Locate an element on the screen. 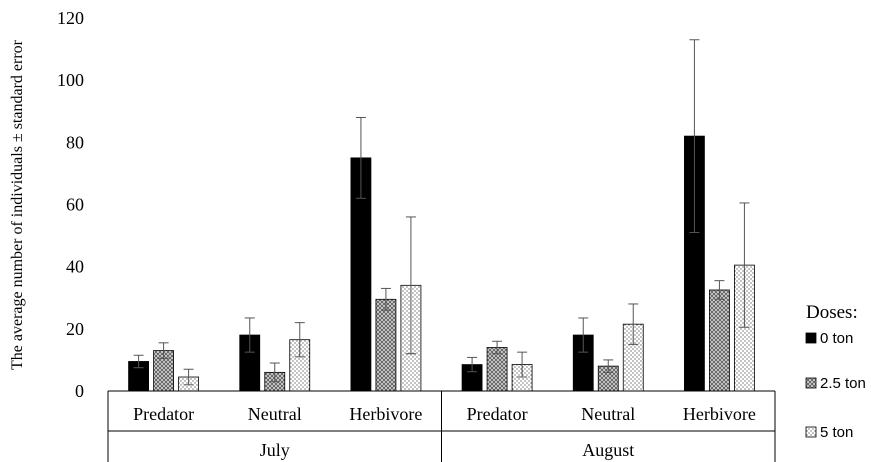 Image resolution: width=871 pixels, height=462 pixels. y-axis: 0 20 40 60 80 100 120 is located at coordinates (70, 204).